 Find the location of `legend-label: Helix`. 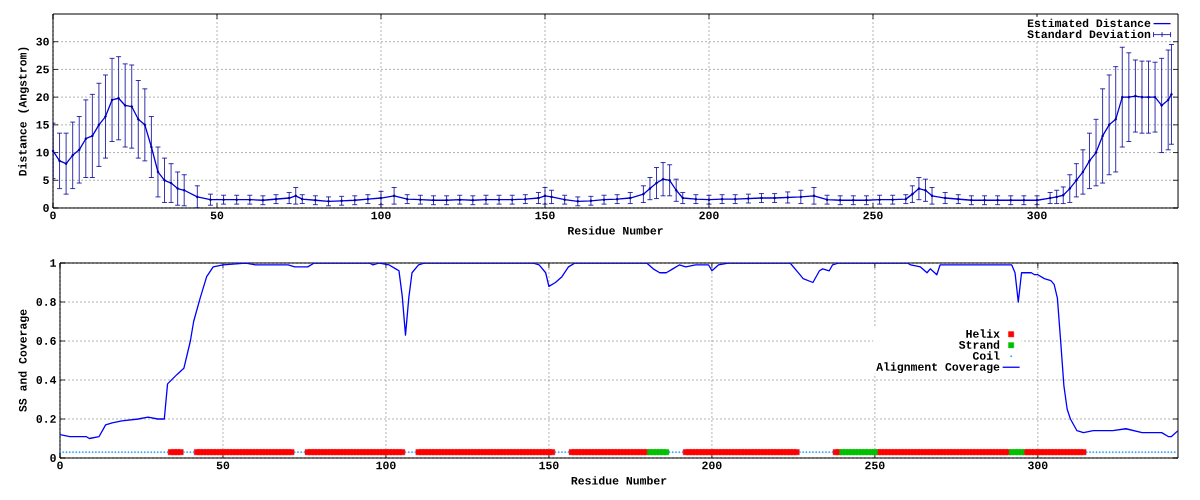

legend-label: Helix is located at coordinates (983, 333).